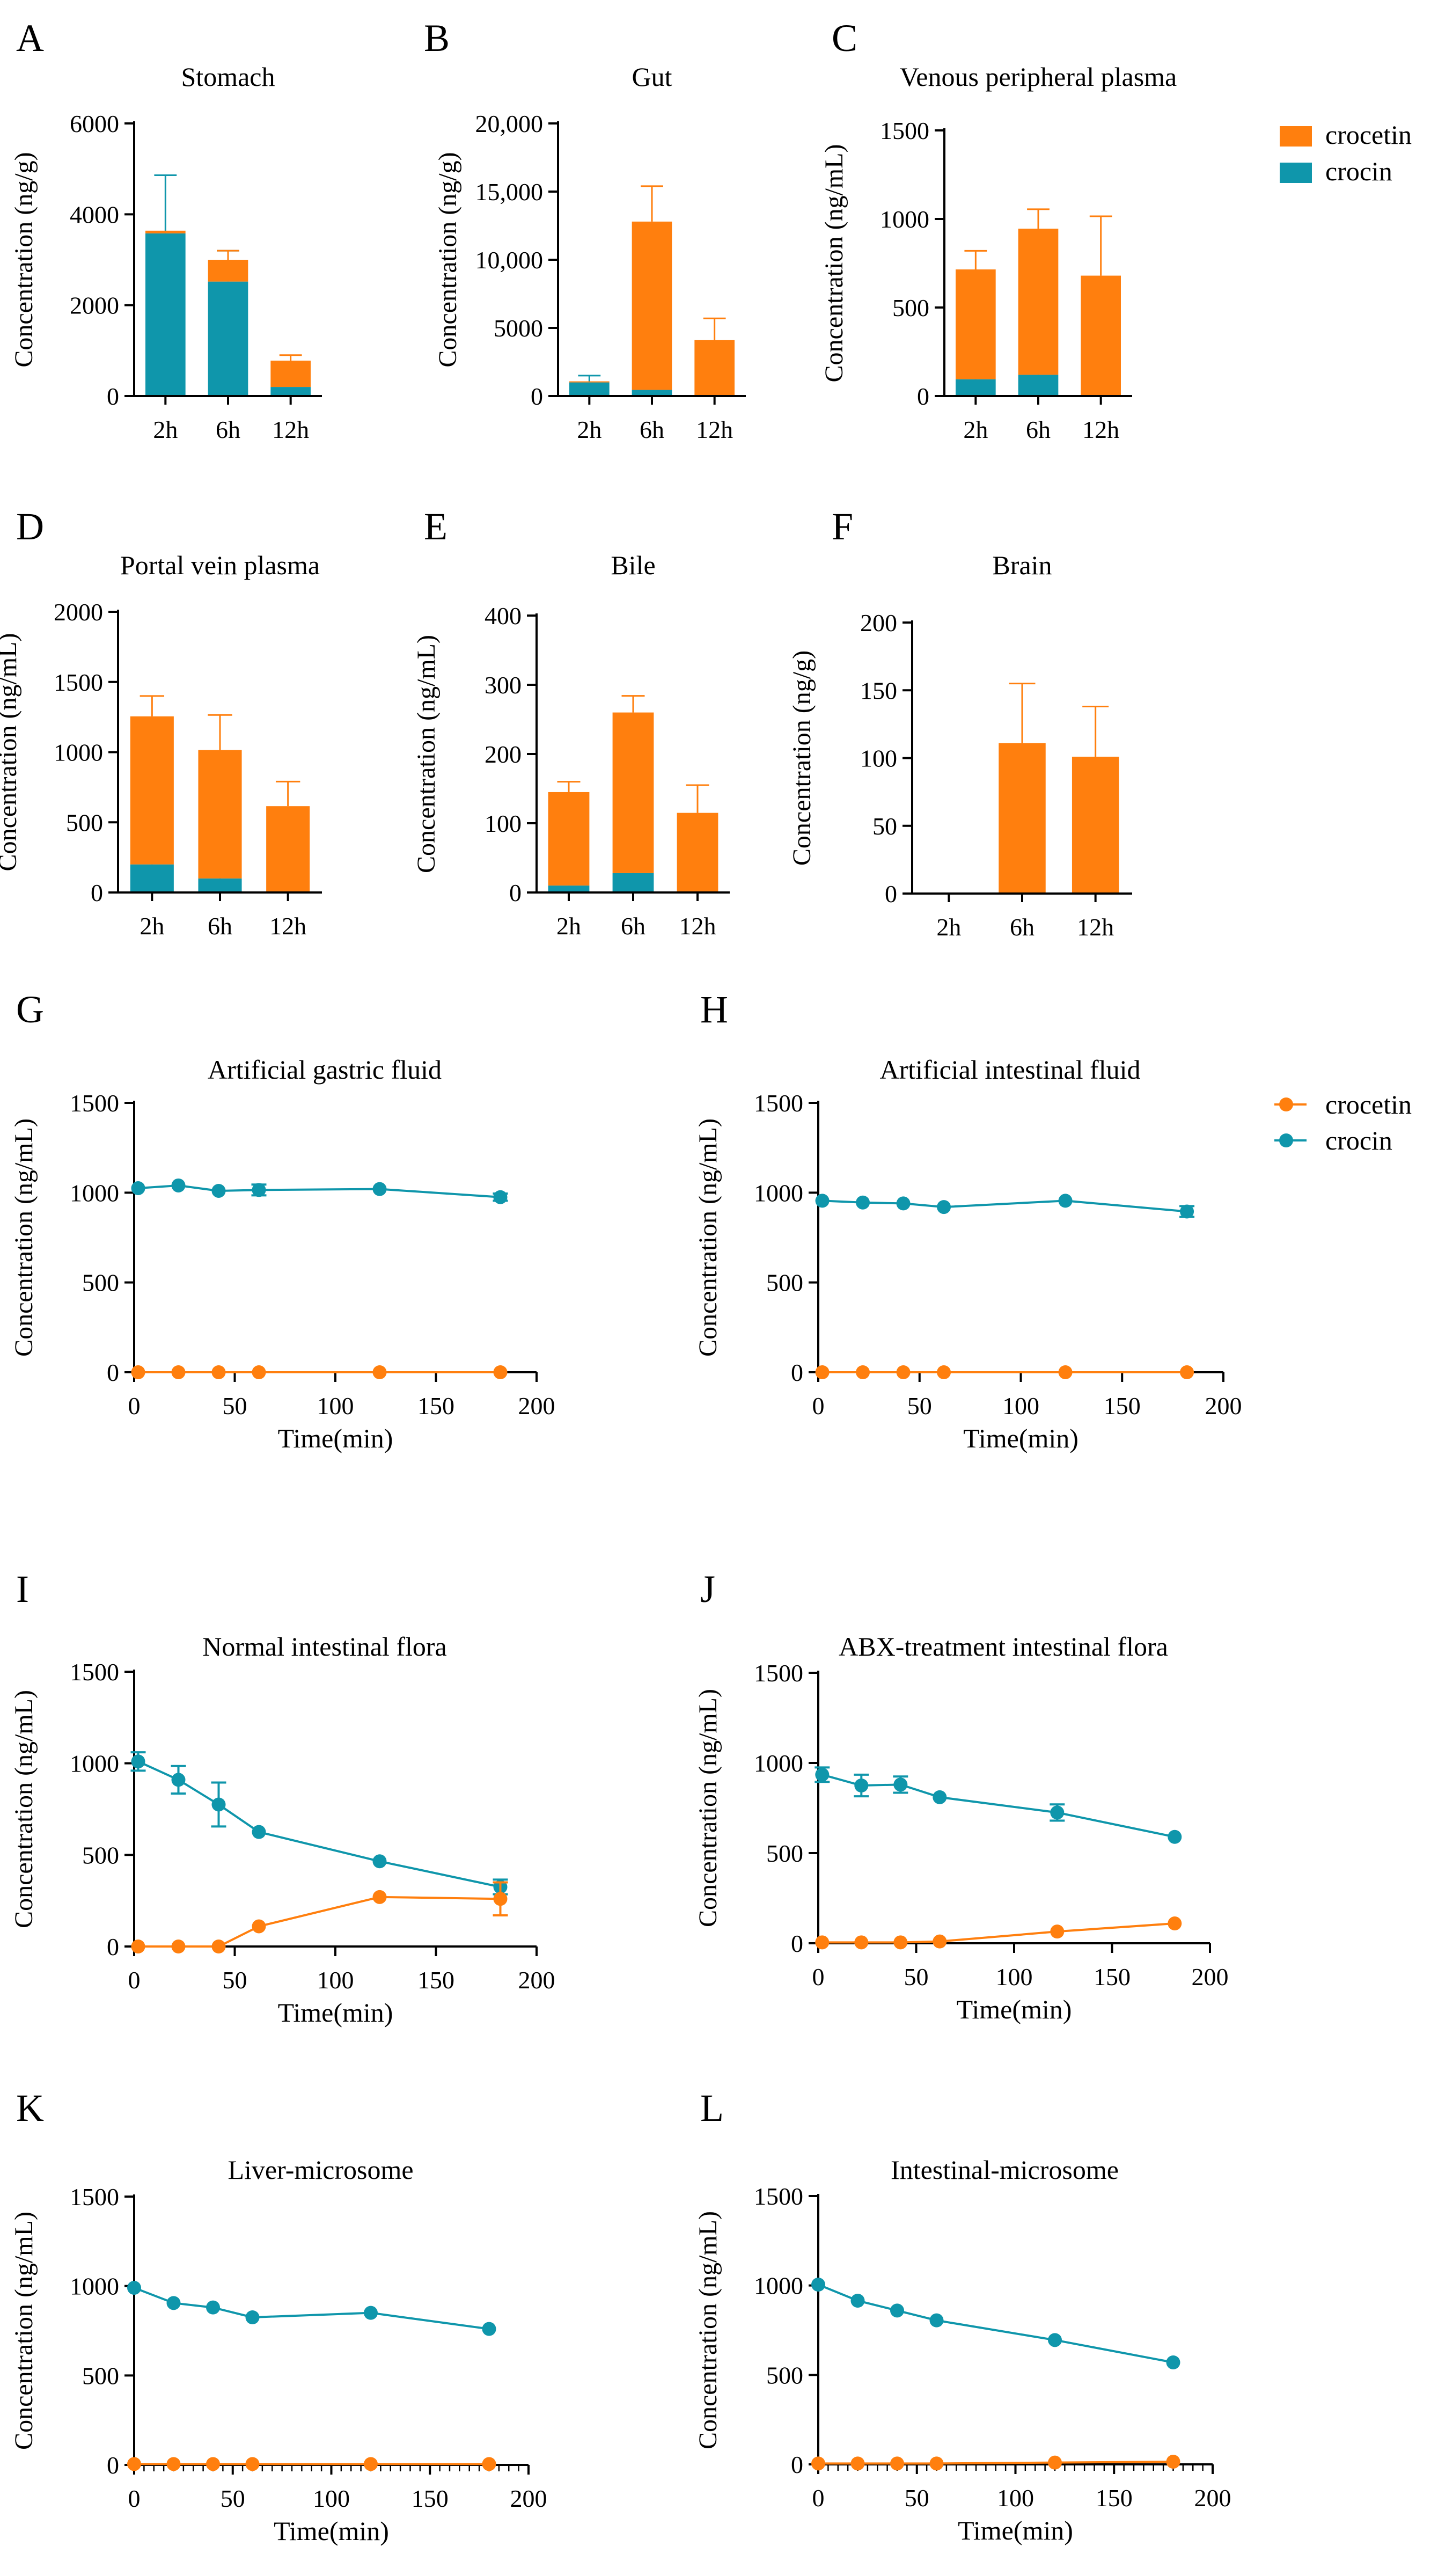  Describe the element at coordinates (1346, 153) in the screenshot. I see `bar-legend: crocetin crocin` at that location.